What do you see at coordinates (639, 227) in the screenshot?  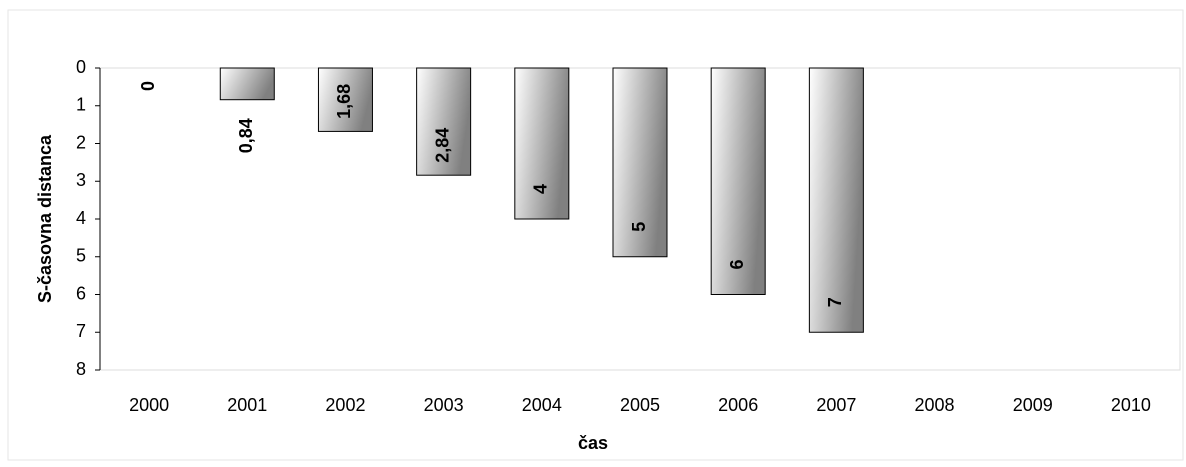 I see `value-label: 5` at bounding box center [639, 227].